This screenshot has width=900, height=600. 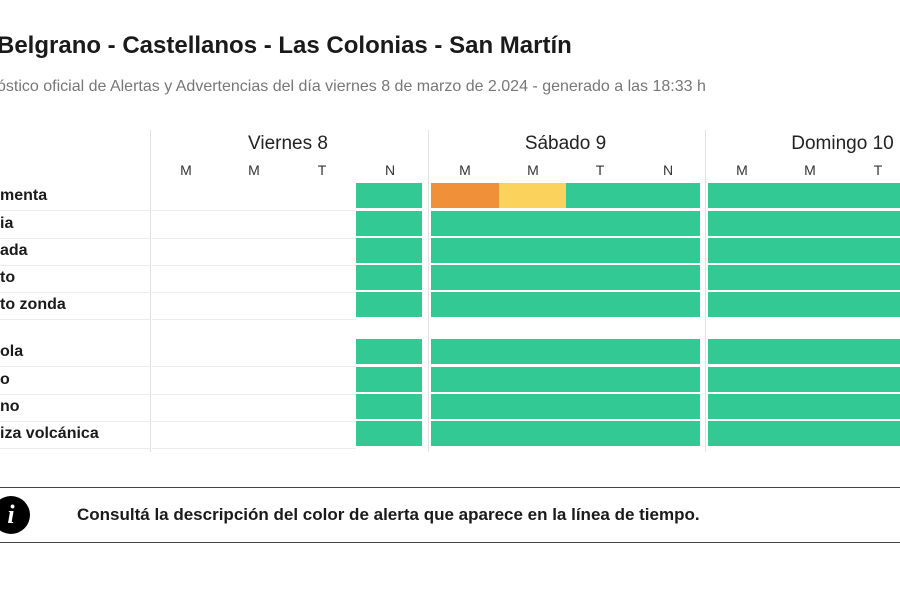 What do you see at coordinates (565, 143) in the screenshot?
I see `day-header: Sábado 9` at bounding box center [565, 143].